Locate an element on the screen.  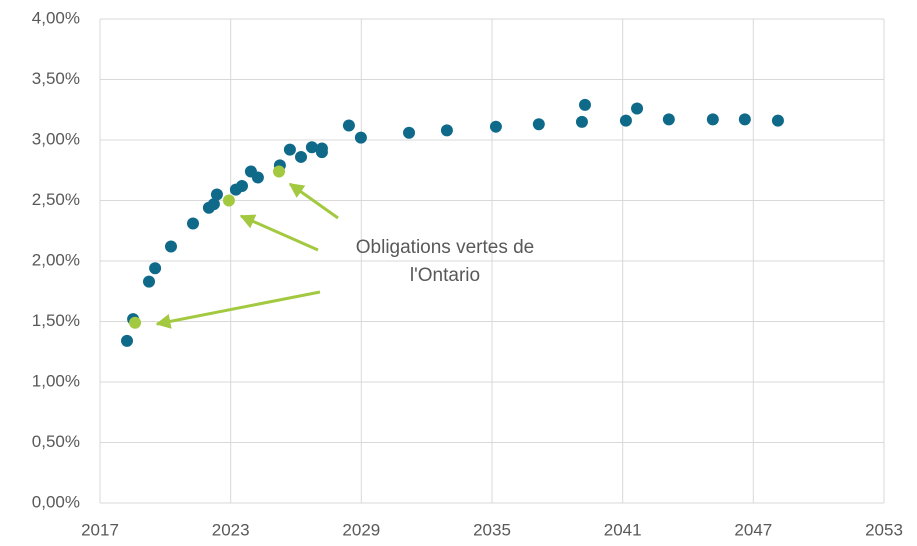
x-tick-label: 2035 is located at coordinates (492, 529).